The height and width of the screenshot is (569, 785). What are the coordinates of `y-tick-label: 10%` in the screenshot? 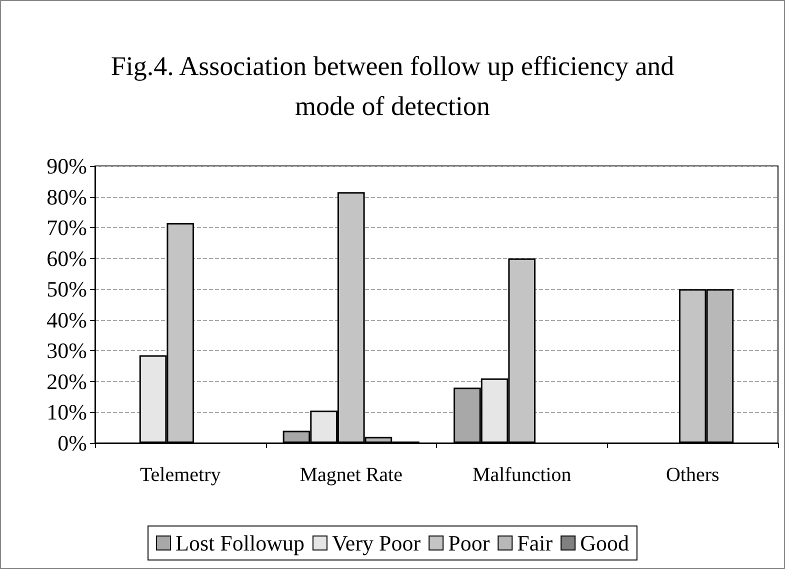 It's located at (66, 412).